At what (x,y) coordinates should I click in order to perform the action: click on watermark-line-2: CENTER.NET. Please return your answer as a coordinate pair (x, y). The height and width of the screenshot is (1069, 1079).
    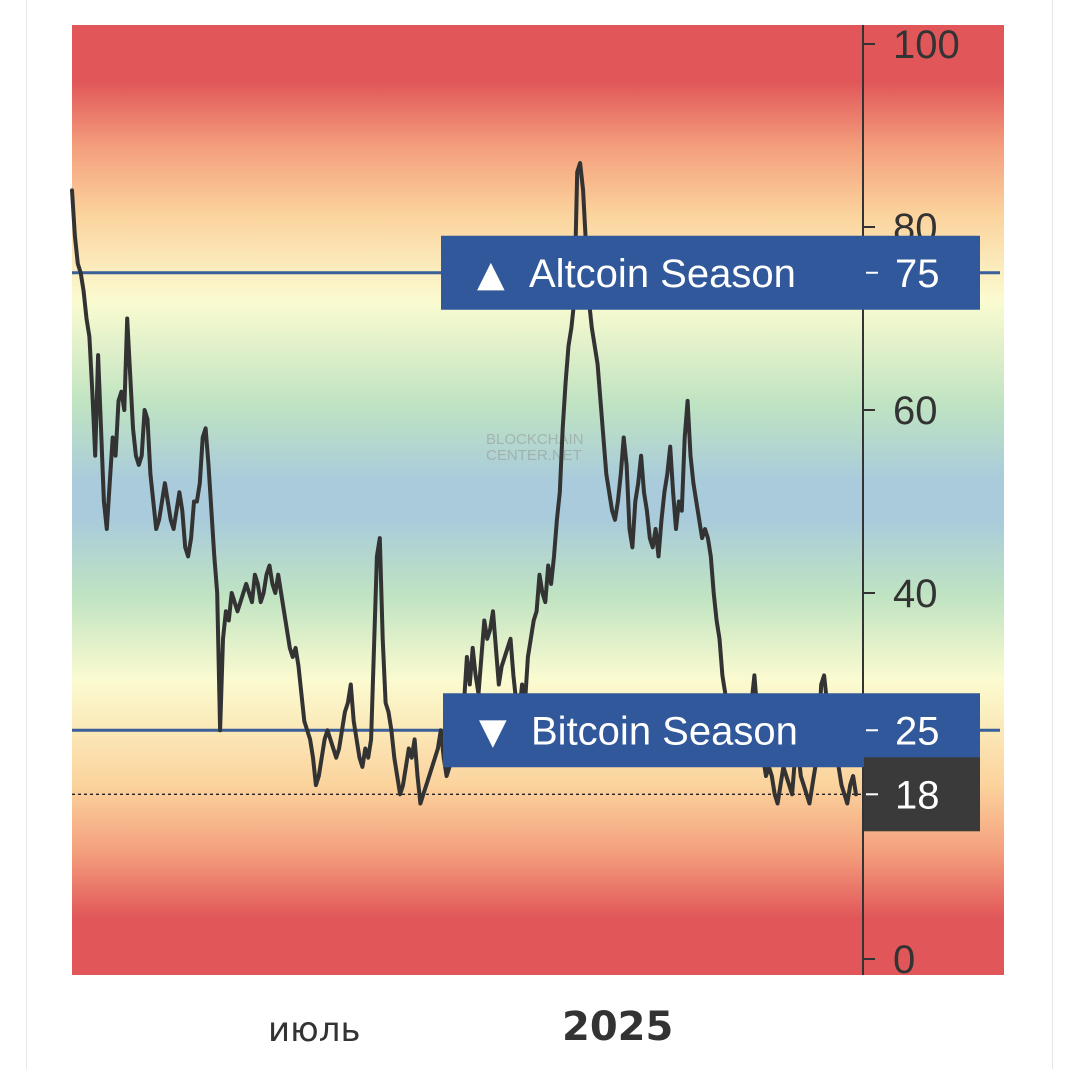
    Looking at the image, I should click on (534, 455).